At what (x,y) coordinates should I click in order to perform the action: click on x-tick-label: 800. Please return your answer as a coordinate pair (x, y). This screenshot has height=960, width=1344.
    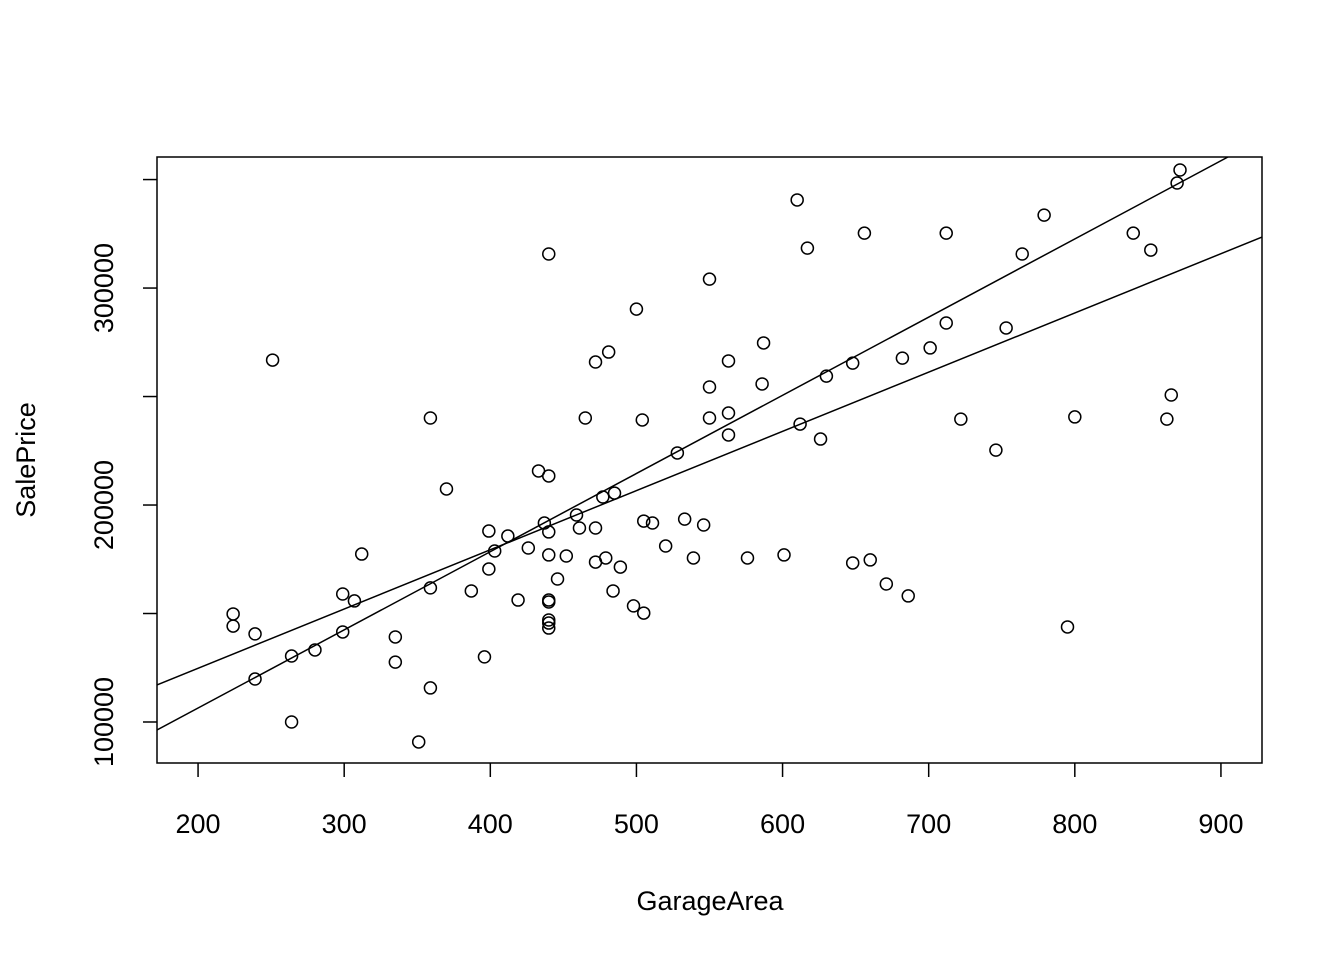
    Looking at the image, I should click on (1074, 824).